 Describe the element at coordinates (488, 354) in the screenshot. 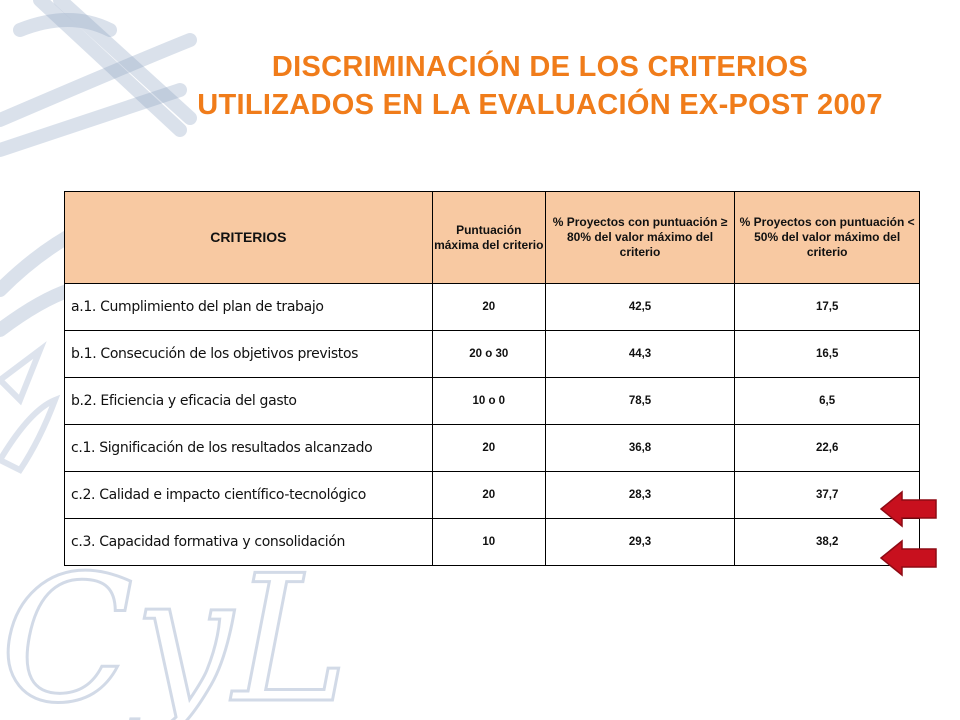

I see `max-score: 20 o 30` at that location.